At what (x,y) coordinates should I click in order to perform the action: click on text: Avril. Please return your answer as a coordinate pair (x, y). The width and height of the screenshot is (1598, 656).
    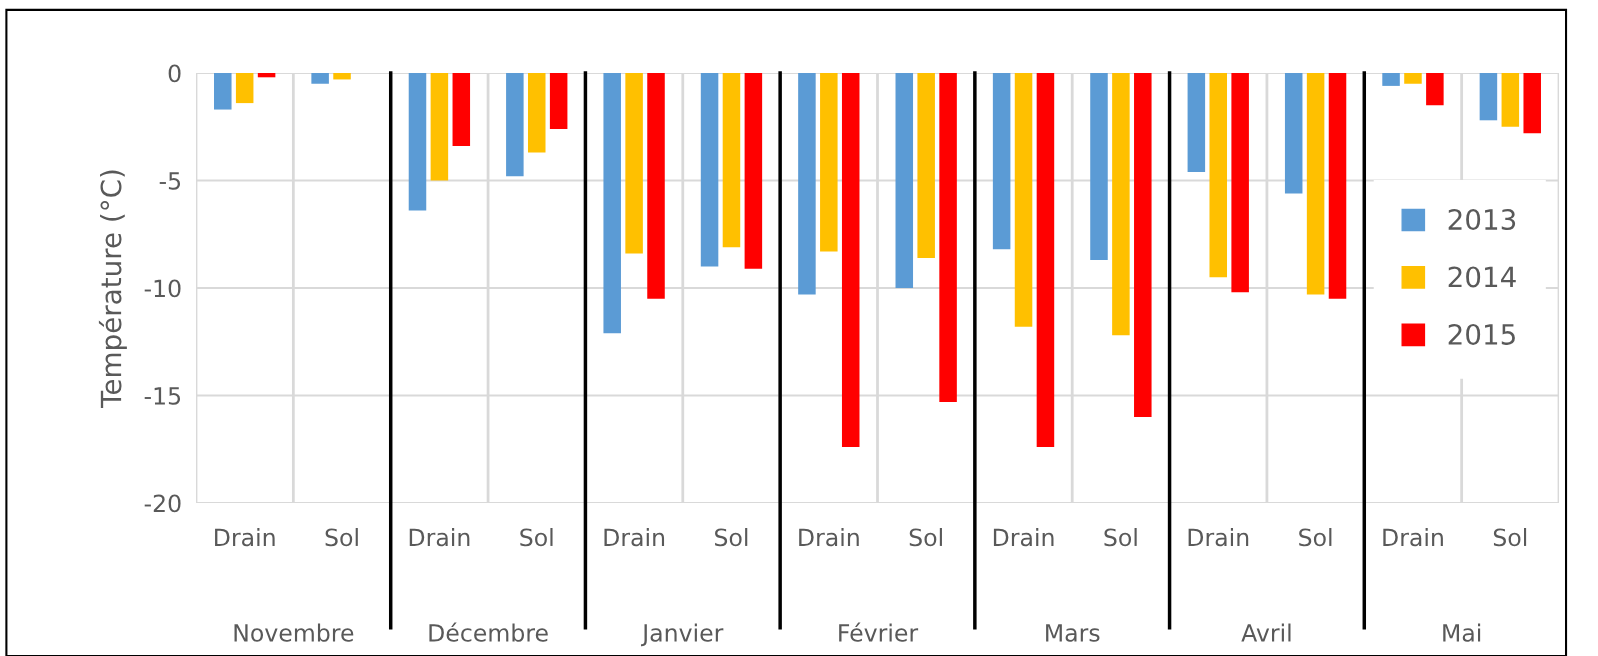
    Looking at the image, I should click on (1266, 632).